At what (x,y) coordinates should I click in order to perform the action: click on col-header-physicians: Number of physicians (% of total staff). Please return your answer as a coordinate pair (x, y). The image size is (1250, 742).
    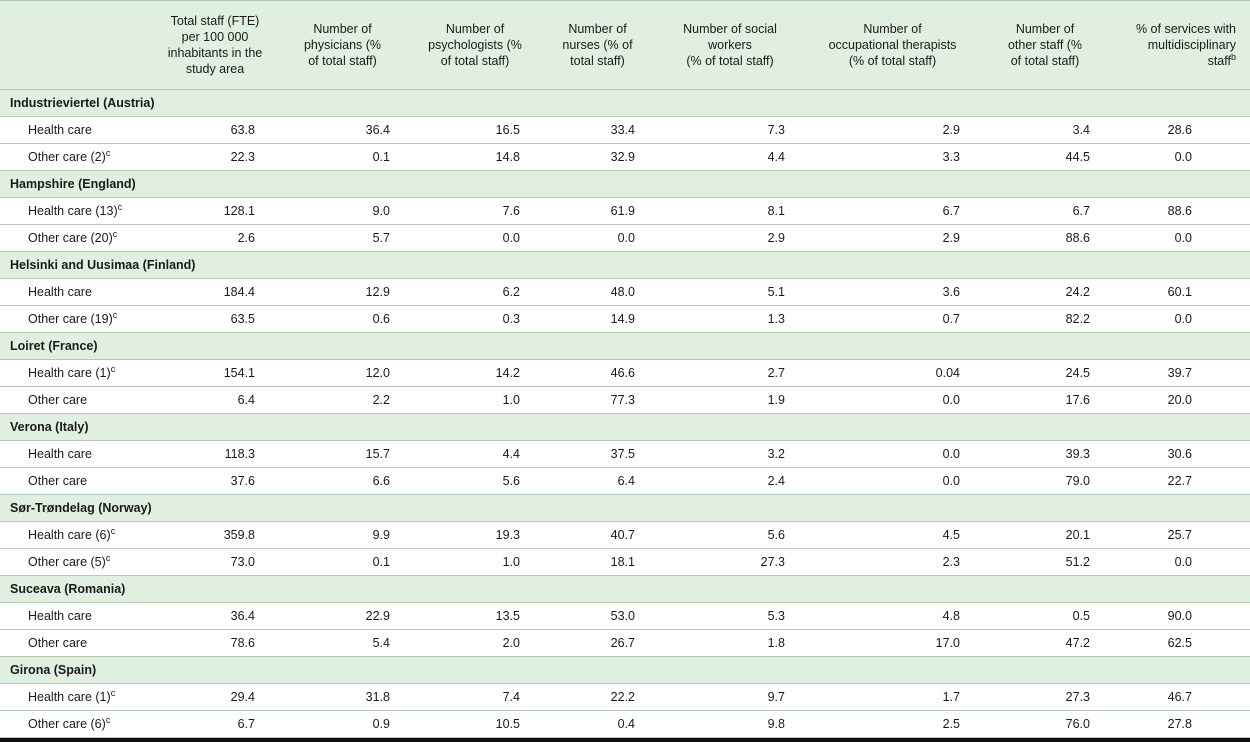
    Looking at the image, I should click on (342, 45).